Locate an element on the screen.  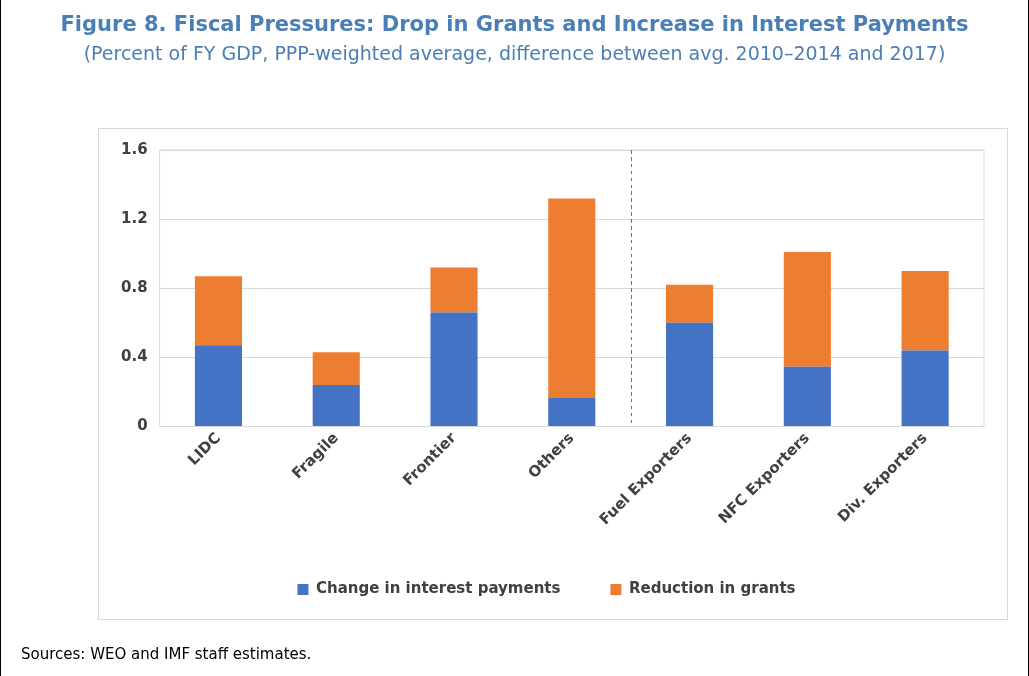
y-tick-label: 0.8 is located at coordinates (134, 287).